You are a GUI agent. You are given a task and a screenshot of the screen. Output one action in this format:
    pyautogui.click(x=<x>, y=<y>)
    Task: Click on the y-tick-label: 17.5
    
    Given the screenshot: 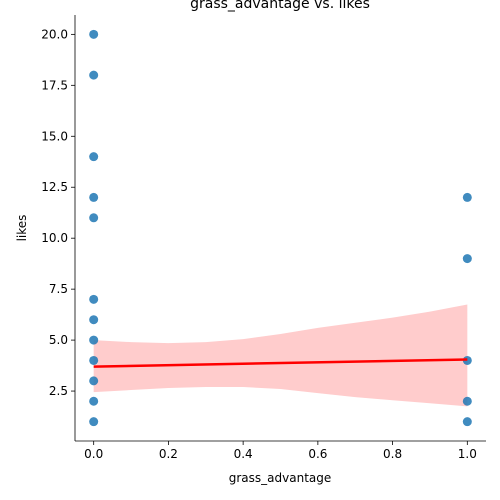 What is the action you would take?
    pyautogui.click(x=54, y=85)
    